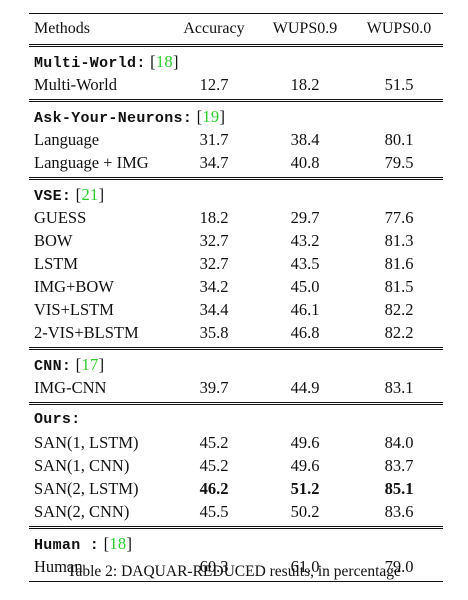  What do you see at coordinates (214, 162) in the screenshot?
I see `accuracy-cell: 34.7` at bounding box center [214, 162].